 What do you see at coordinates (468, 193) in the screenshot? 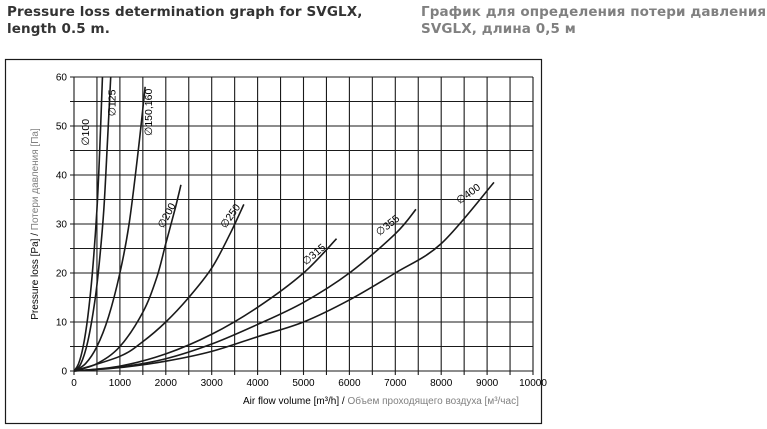
I see `curve-label: ∅400` at bounding box center [468, 193].